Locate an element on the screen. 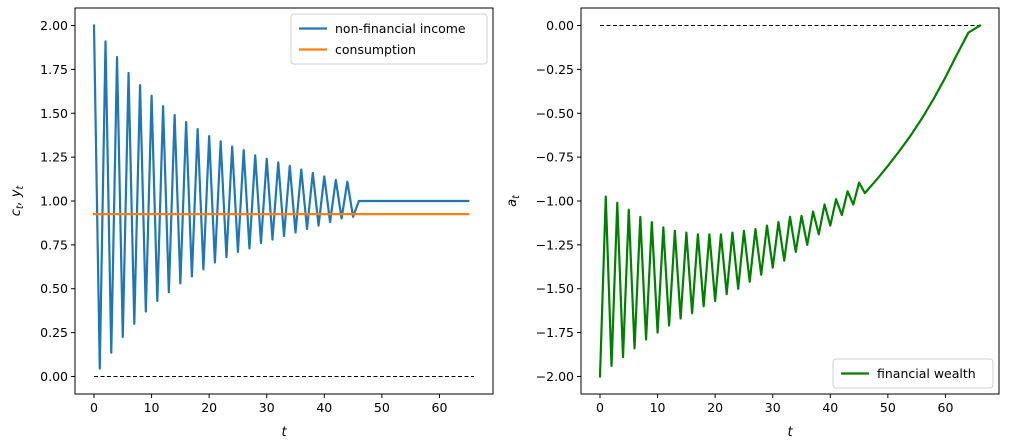 The width and height of the screenshot is (1011, 448). y-tick-label: 0.50 is located at coordinates (54, 288).